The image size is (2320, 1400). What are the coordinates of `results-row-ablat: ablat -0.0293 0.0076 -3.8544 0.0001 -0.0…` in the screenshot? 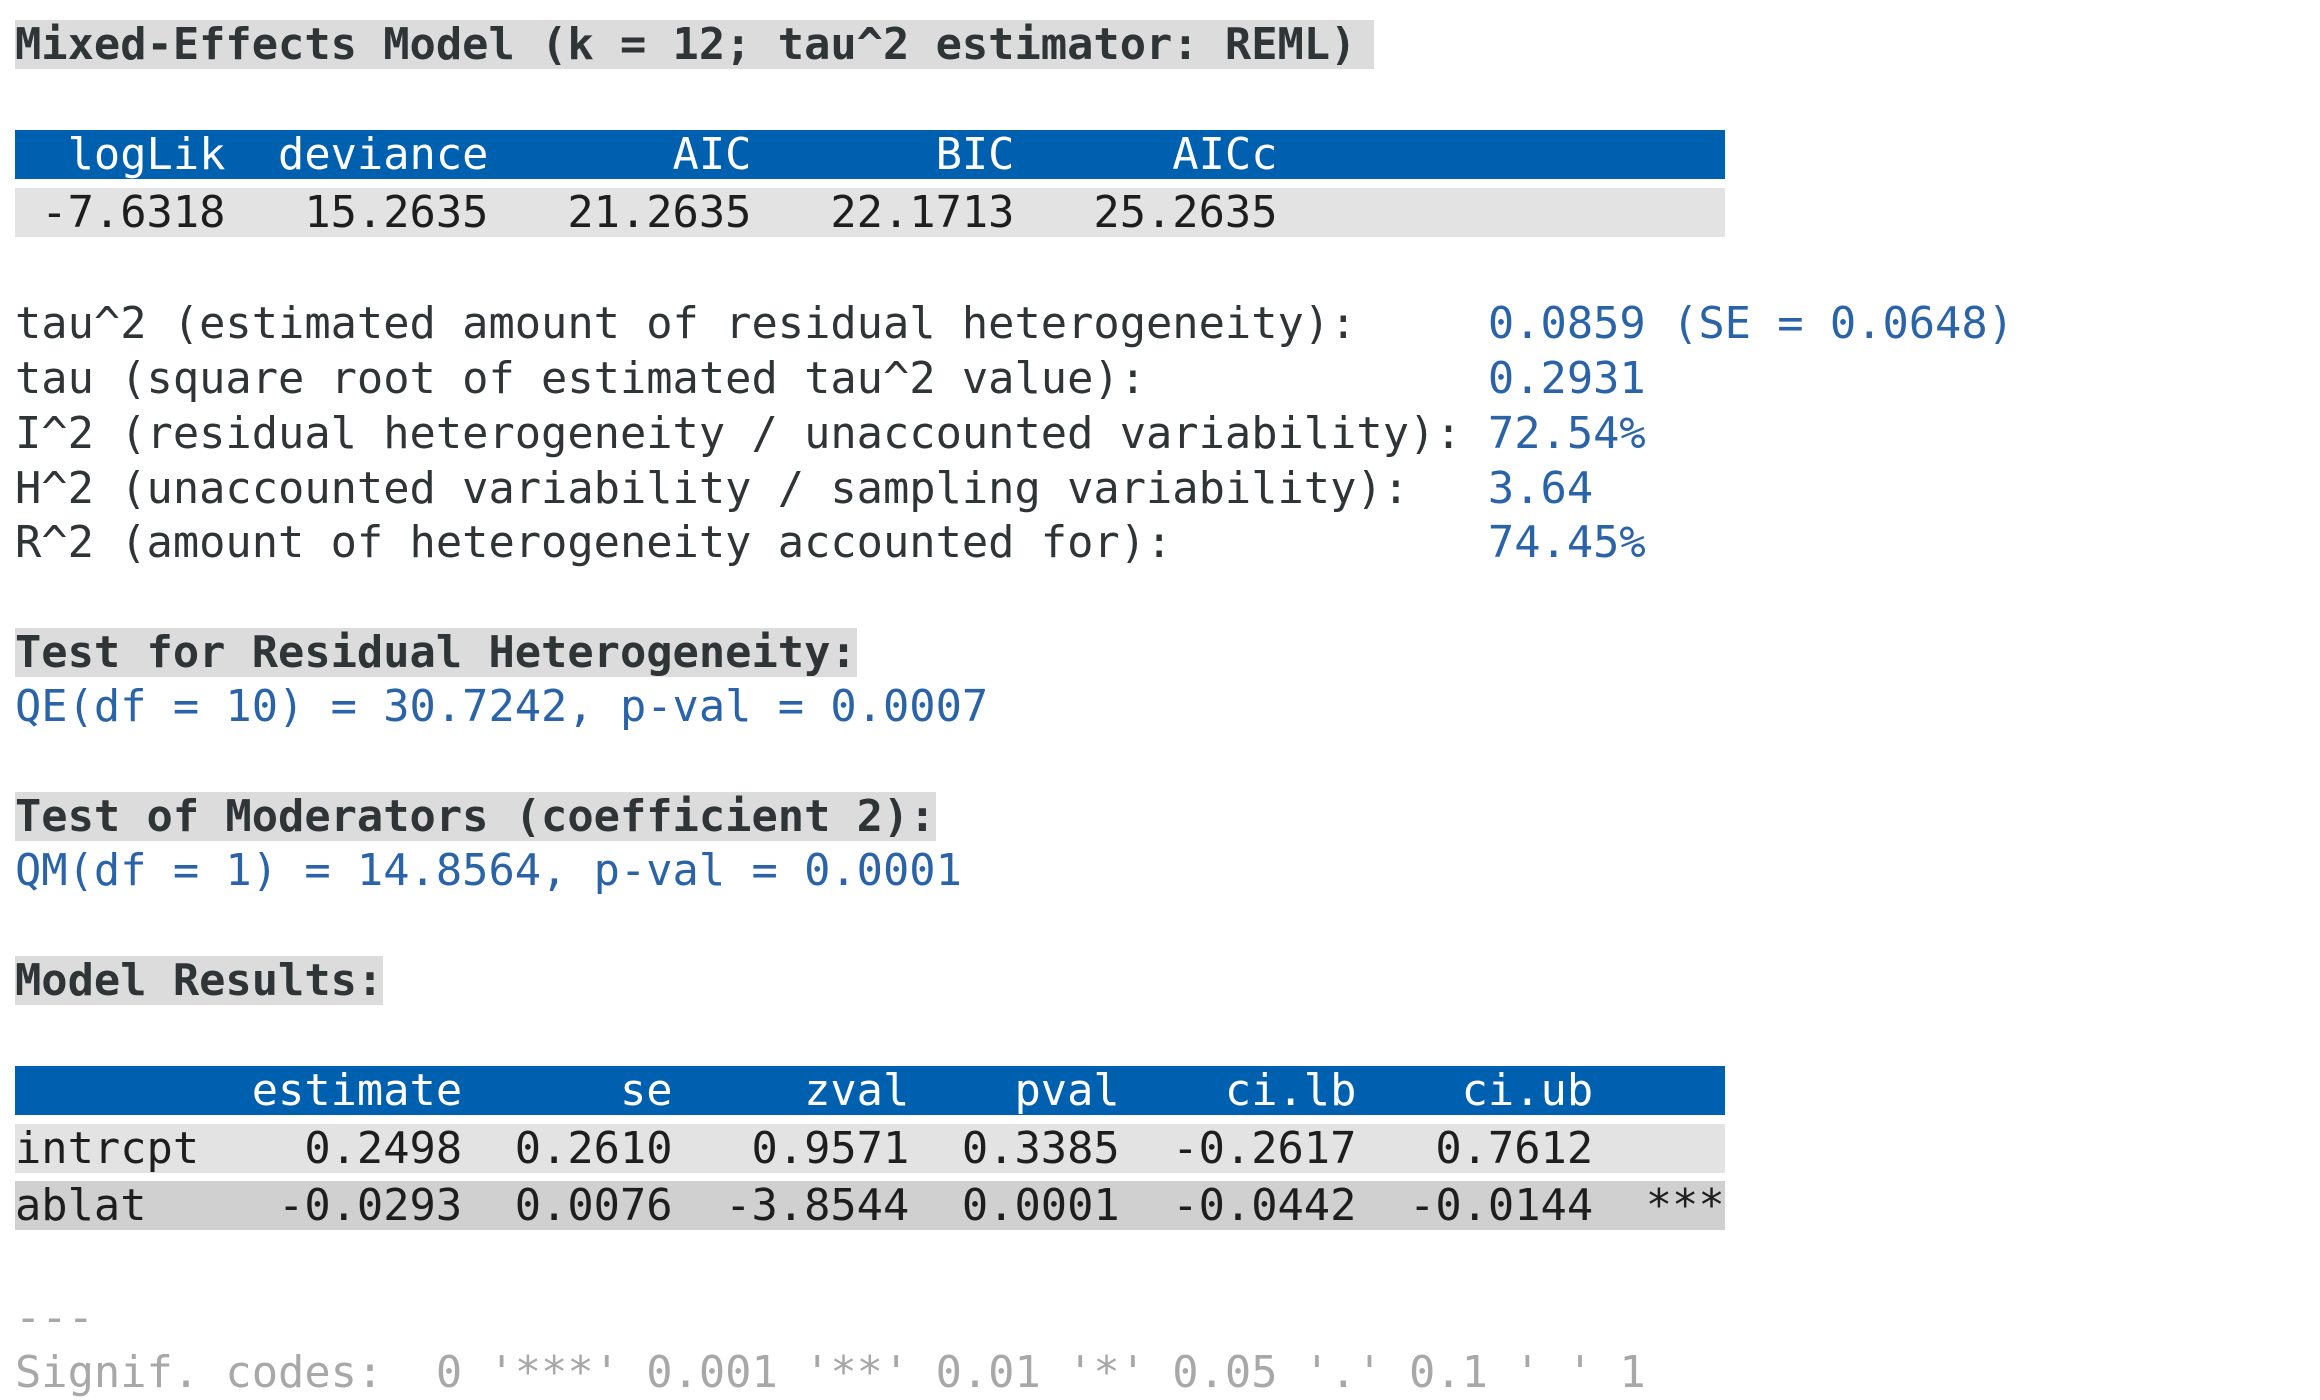 It's located at (870, 1205).